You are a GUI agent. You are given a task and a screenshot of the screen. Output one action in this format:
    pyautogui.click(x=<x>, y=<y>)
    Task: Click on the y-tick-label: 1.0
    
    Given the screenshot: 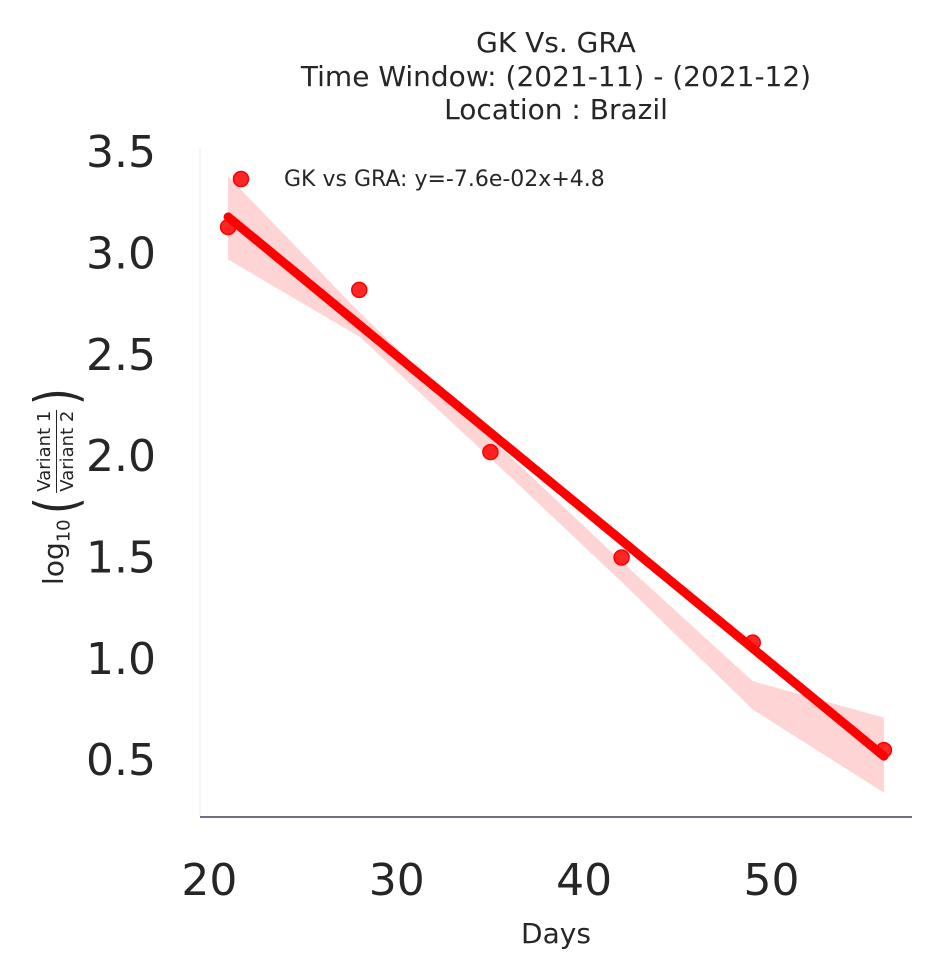 What is the action you would take?
    pyautogui.click(x=121, y=659)
    